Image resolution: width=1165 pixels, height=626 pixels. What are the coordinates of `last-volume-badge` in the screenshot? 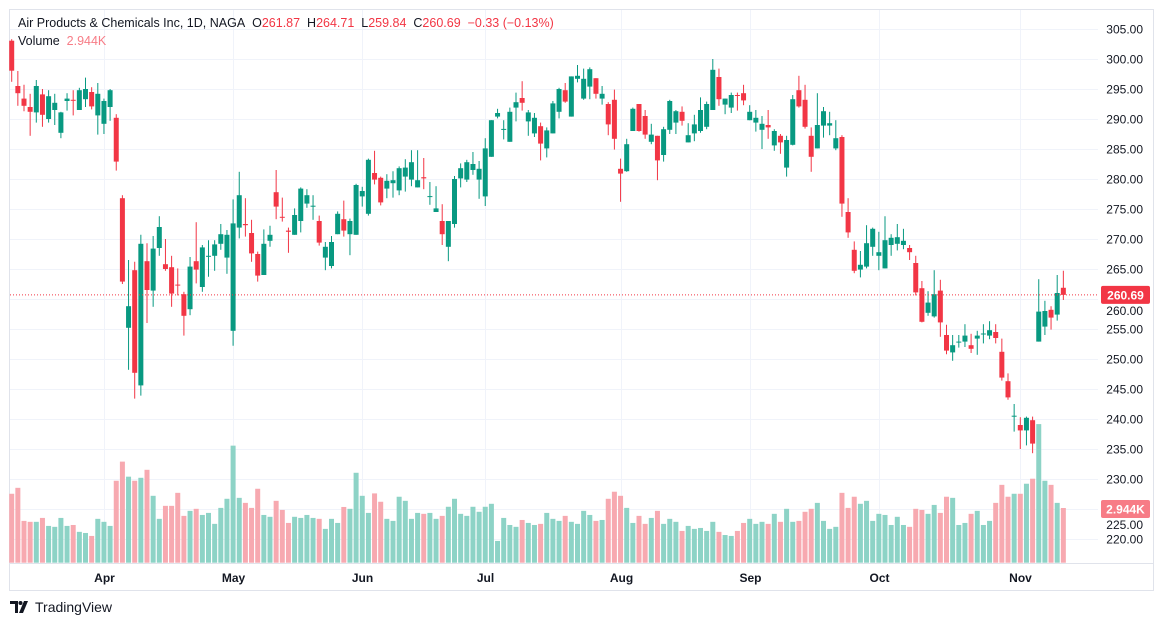 It's located at (1125, 509).